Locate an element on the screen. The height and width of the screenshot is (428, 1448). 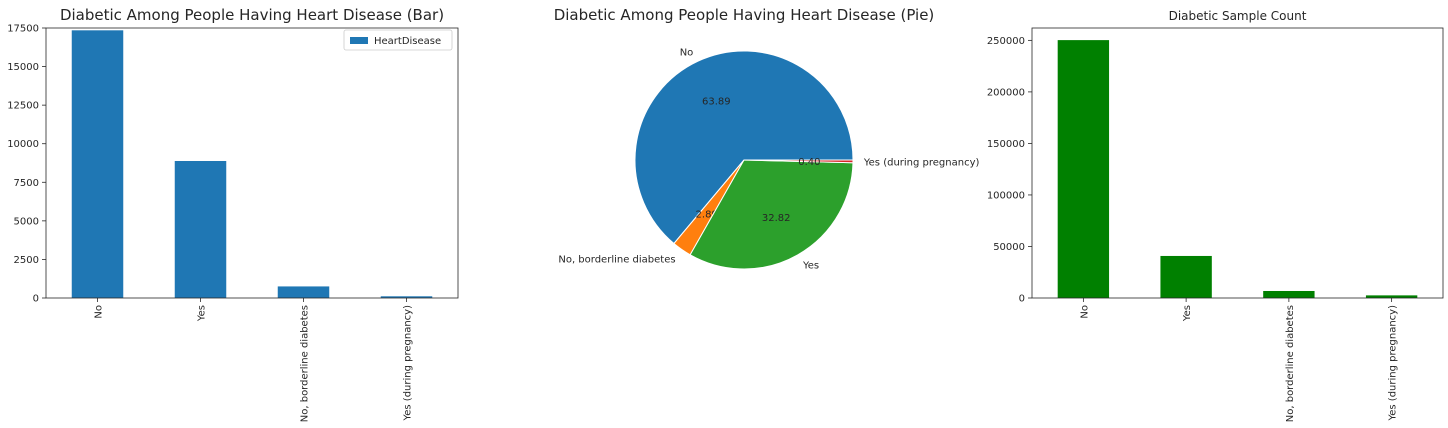
y-tick-label: 200000 is located at coordinates (1006, 92).